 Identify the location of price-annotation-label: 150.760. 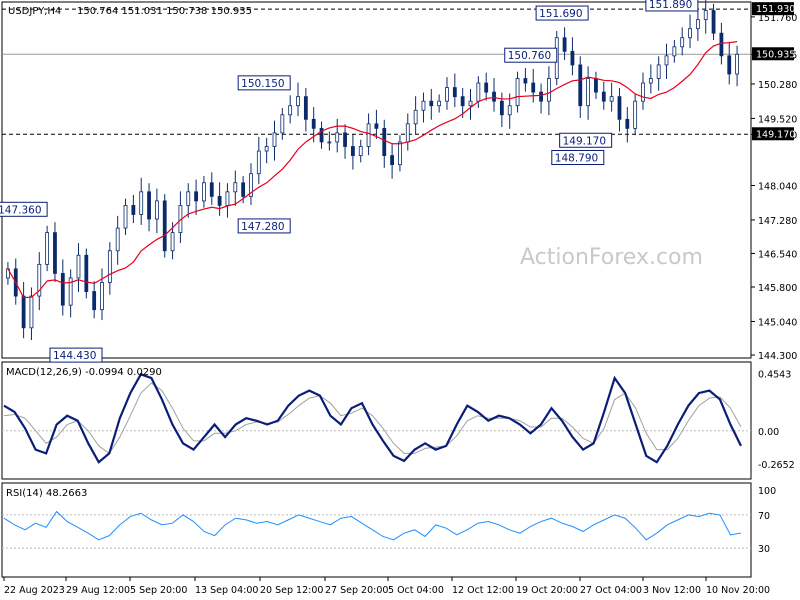
(529, 56).